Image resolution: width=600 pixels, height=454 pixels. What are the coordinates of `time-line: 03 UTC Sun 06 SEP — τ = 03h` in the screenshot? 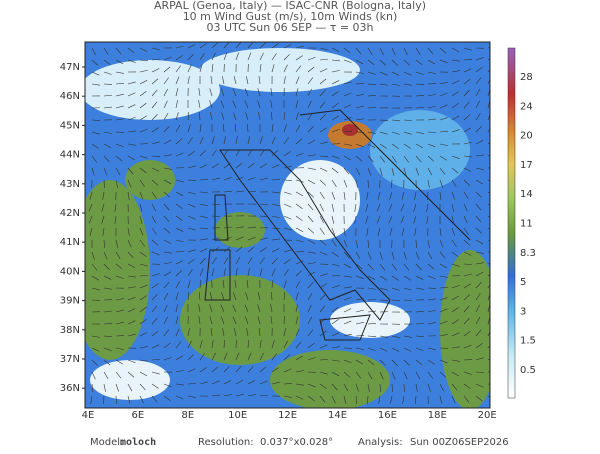 It's located at (289, 27).